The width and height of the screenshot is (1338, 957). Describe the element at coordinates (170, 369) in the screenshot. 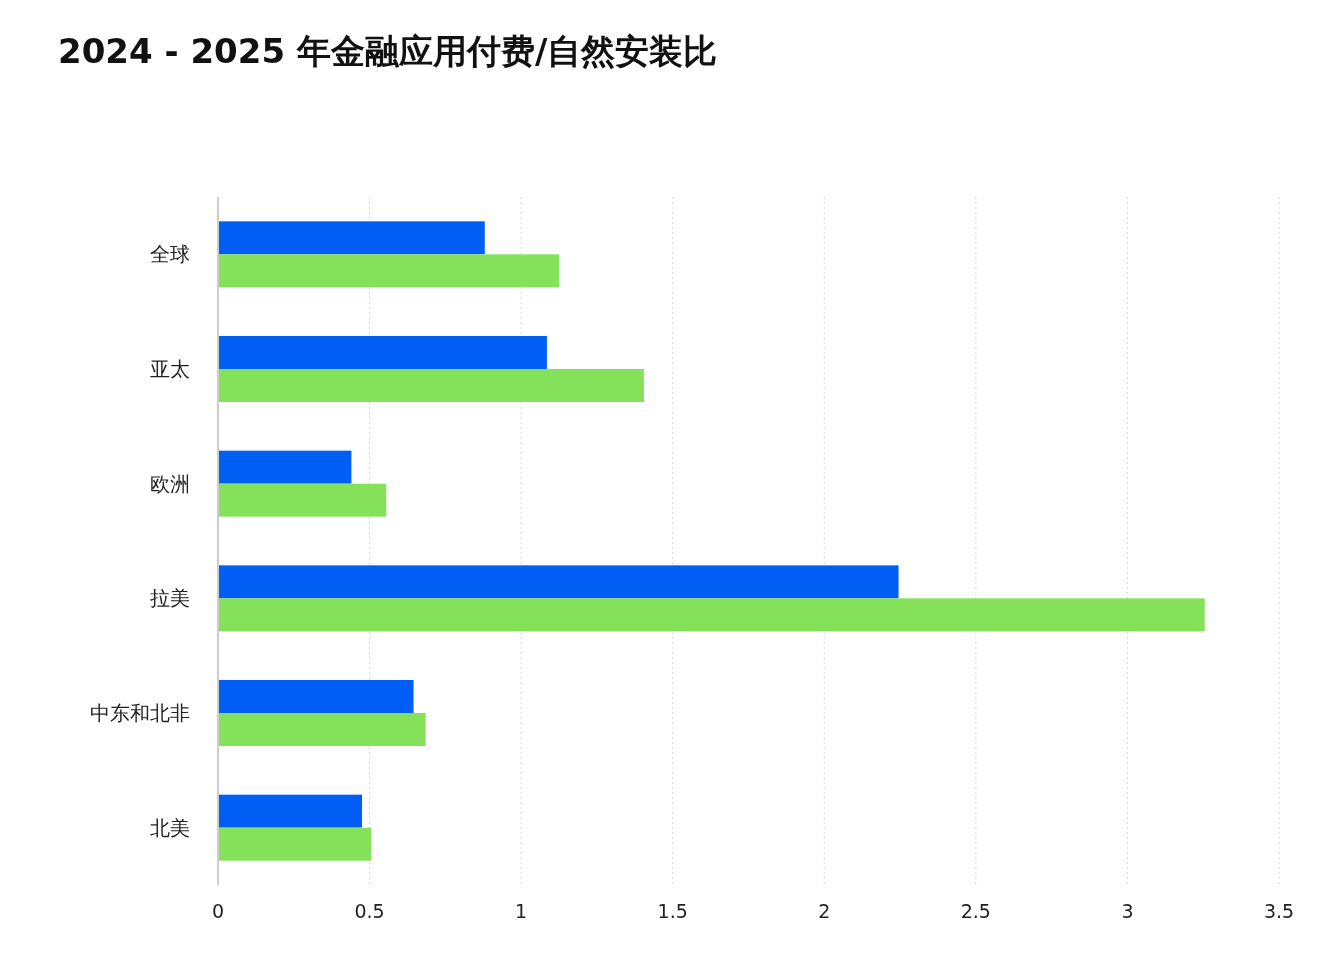

I see `y-tick-label: 亚太` at that location.